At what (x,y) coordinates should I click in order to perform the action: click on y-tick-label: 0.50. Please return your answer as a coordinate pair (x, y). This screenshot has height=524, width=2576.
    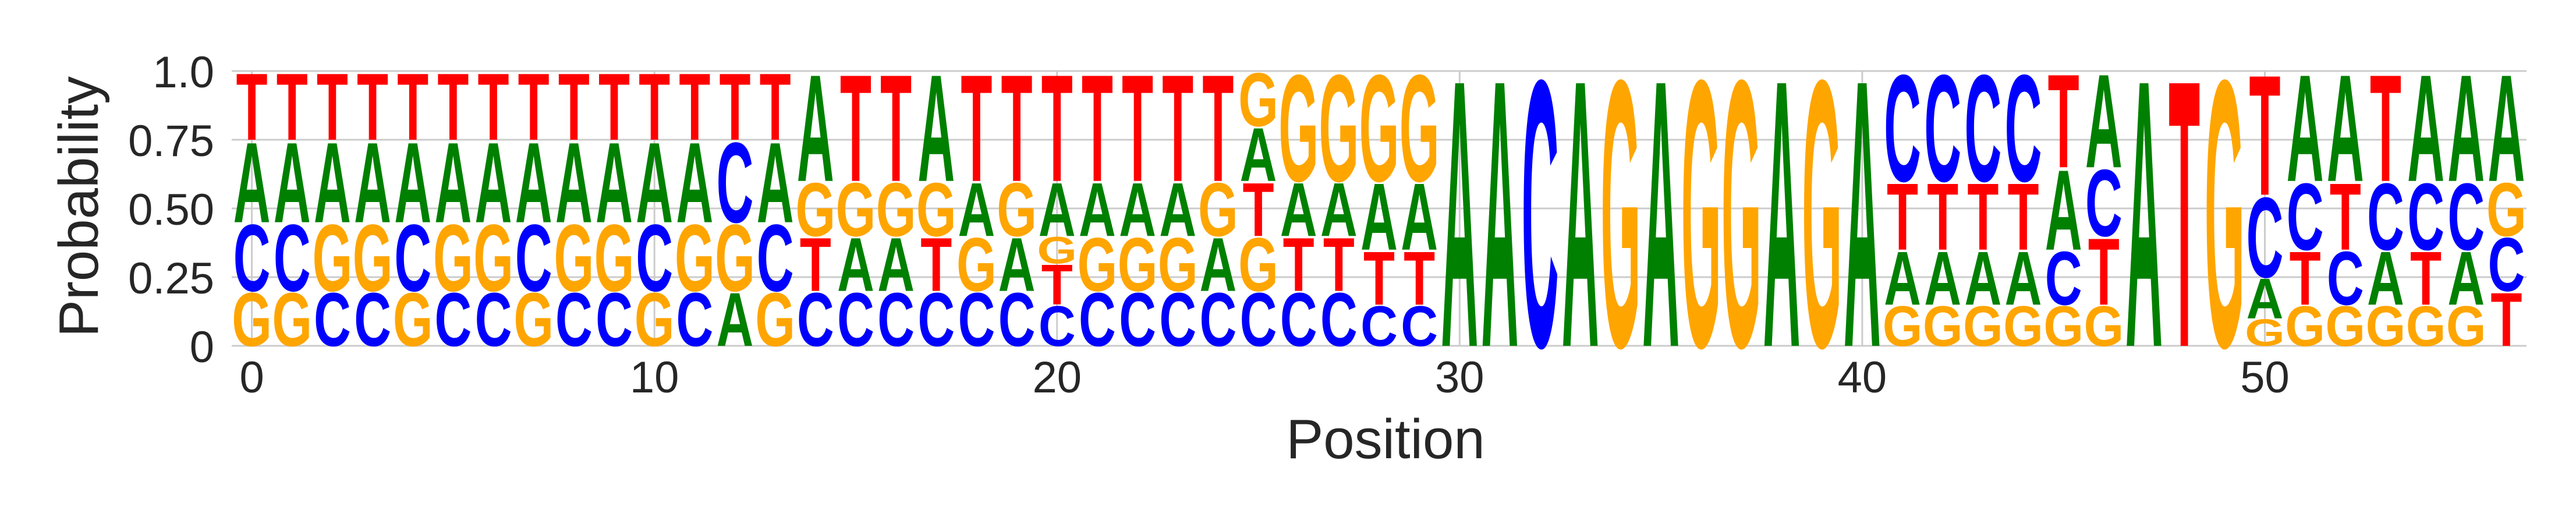
    Looking at the image, I should click on (171, 210).